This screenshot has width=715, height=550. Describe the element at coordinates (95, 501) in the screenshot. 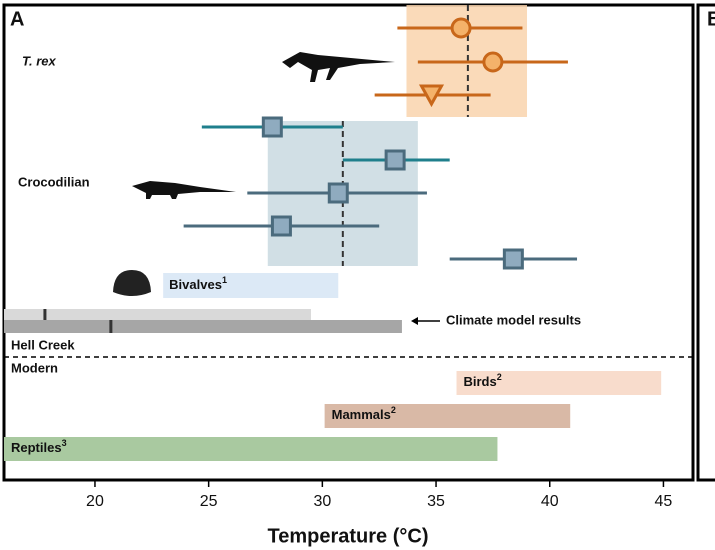

I see `x-tick-label: 20` at that location.